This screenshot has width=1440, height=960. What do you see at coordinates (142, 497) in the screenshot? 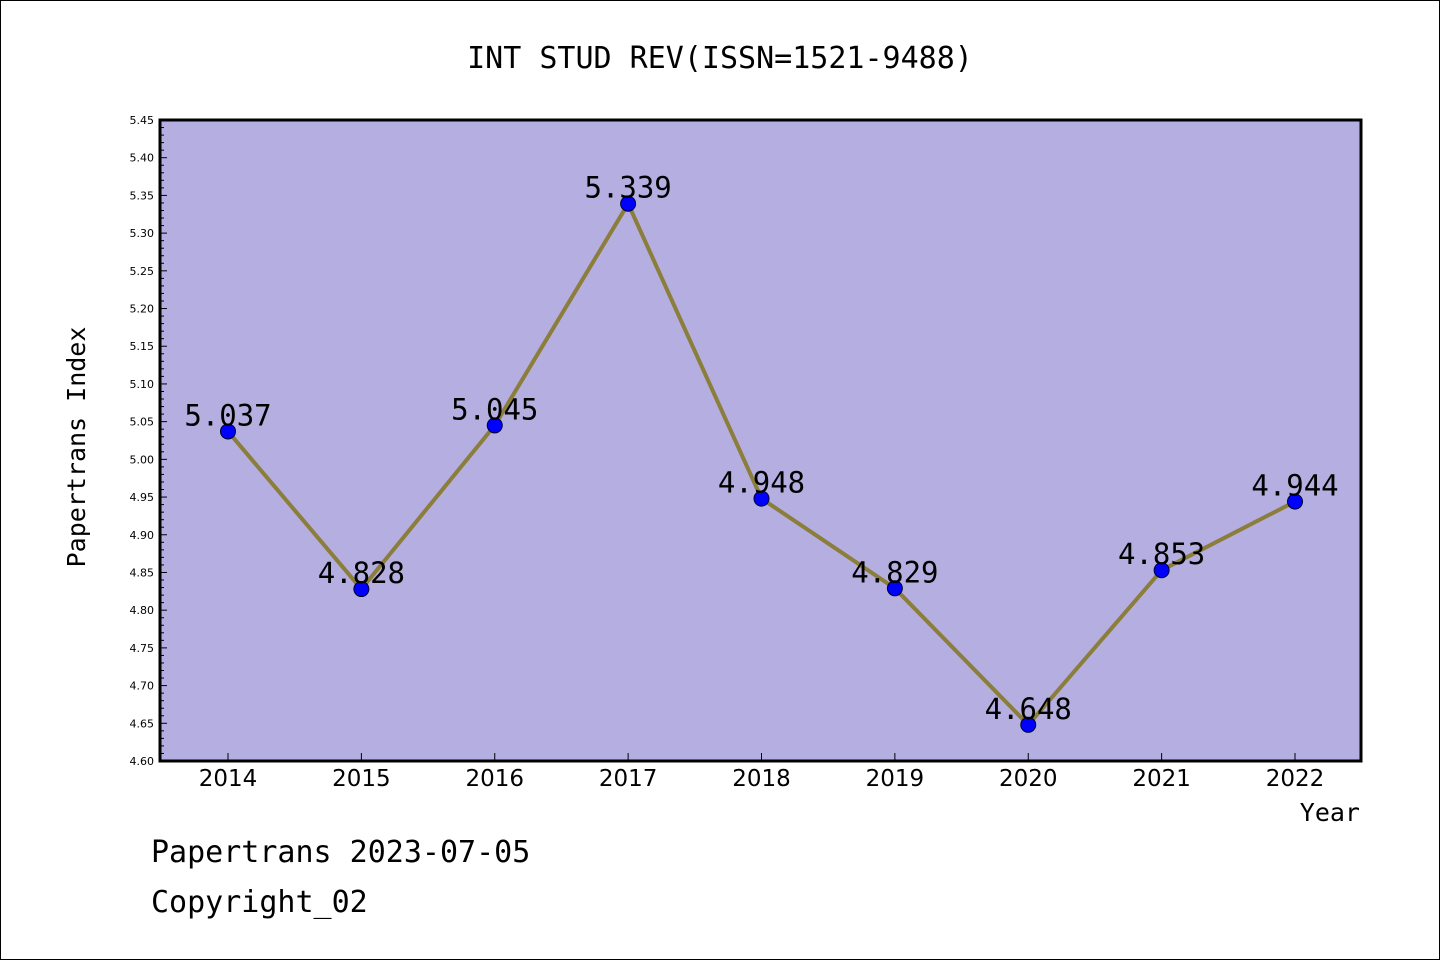
I see `y-tick-label: 4.95` at bounding box center [142, 497].